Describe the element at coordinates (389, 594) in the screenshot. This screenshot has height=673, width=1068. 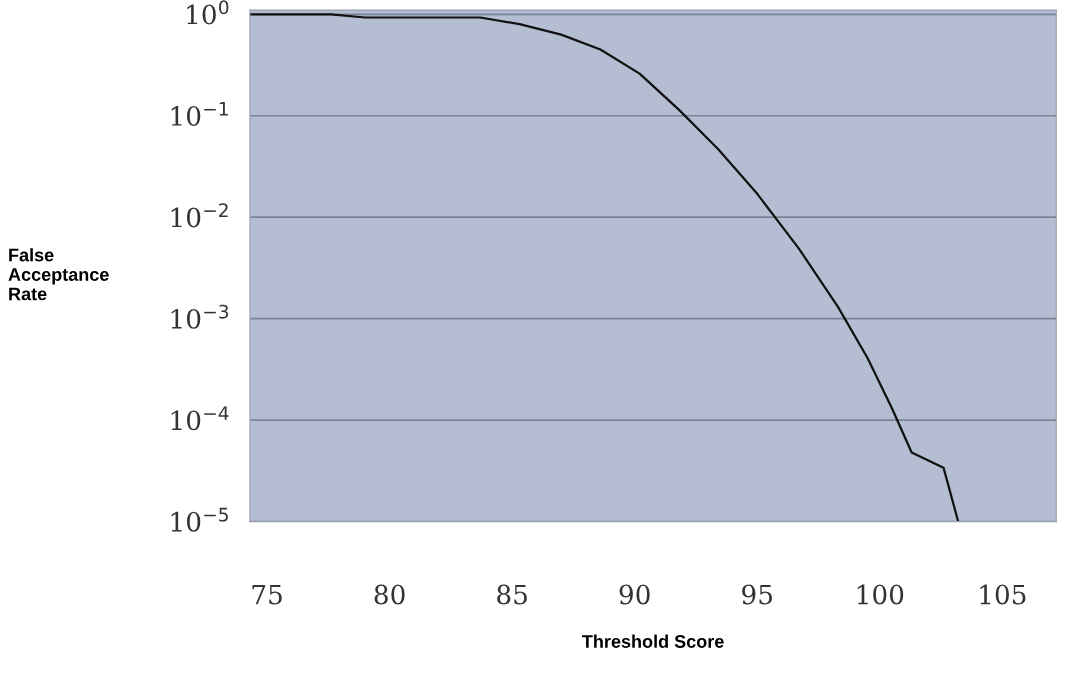
I see `x-tick-label: 80` at that location.